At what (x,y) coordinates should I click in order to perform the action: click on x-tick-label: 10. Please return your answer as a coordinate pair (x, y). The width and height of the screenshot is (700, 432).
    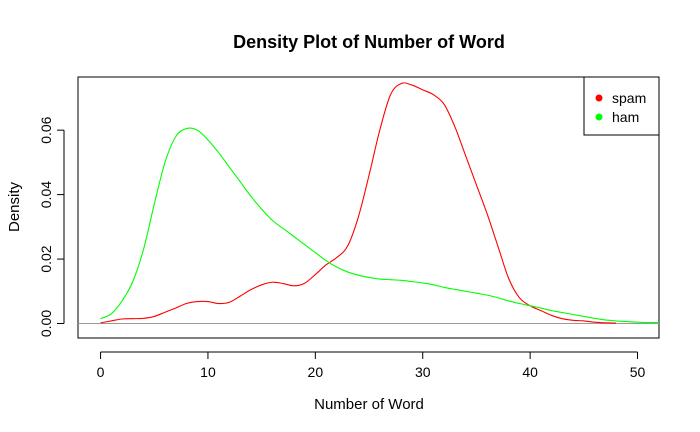
    Looking at the image, I should click on (208, 372).